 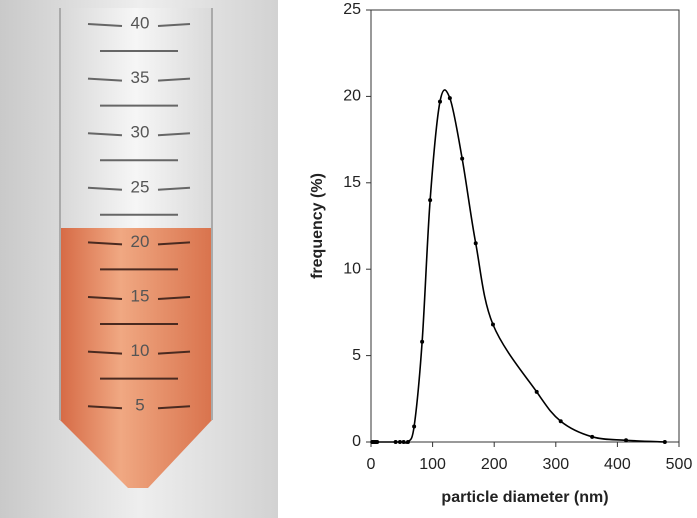 What do you see at coordinates (432, 464) in the screenshot?
I see `x-tick-label: 100` at bounding box center [432, 464].